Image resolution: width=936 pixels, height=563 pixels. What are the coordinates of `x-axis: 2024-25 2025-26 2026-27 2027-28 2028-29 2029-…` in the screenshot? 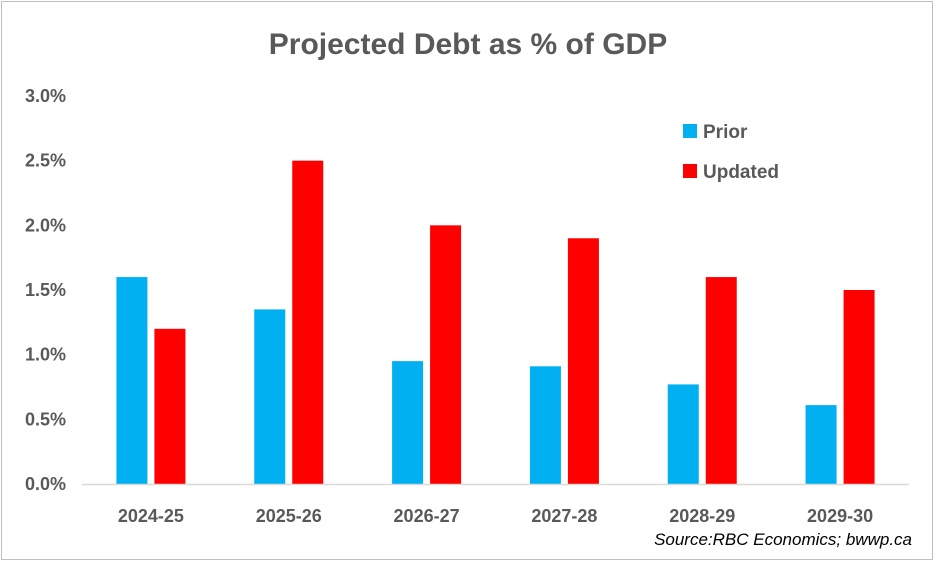 It's located at (495, 516).